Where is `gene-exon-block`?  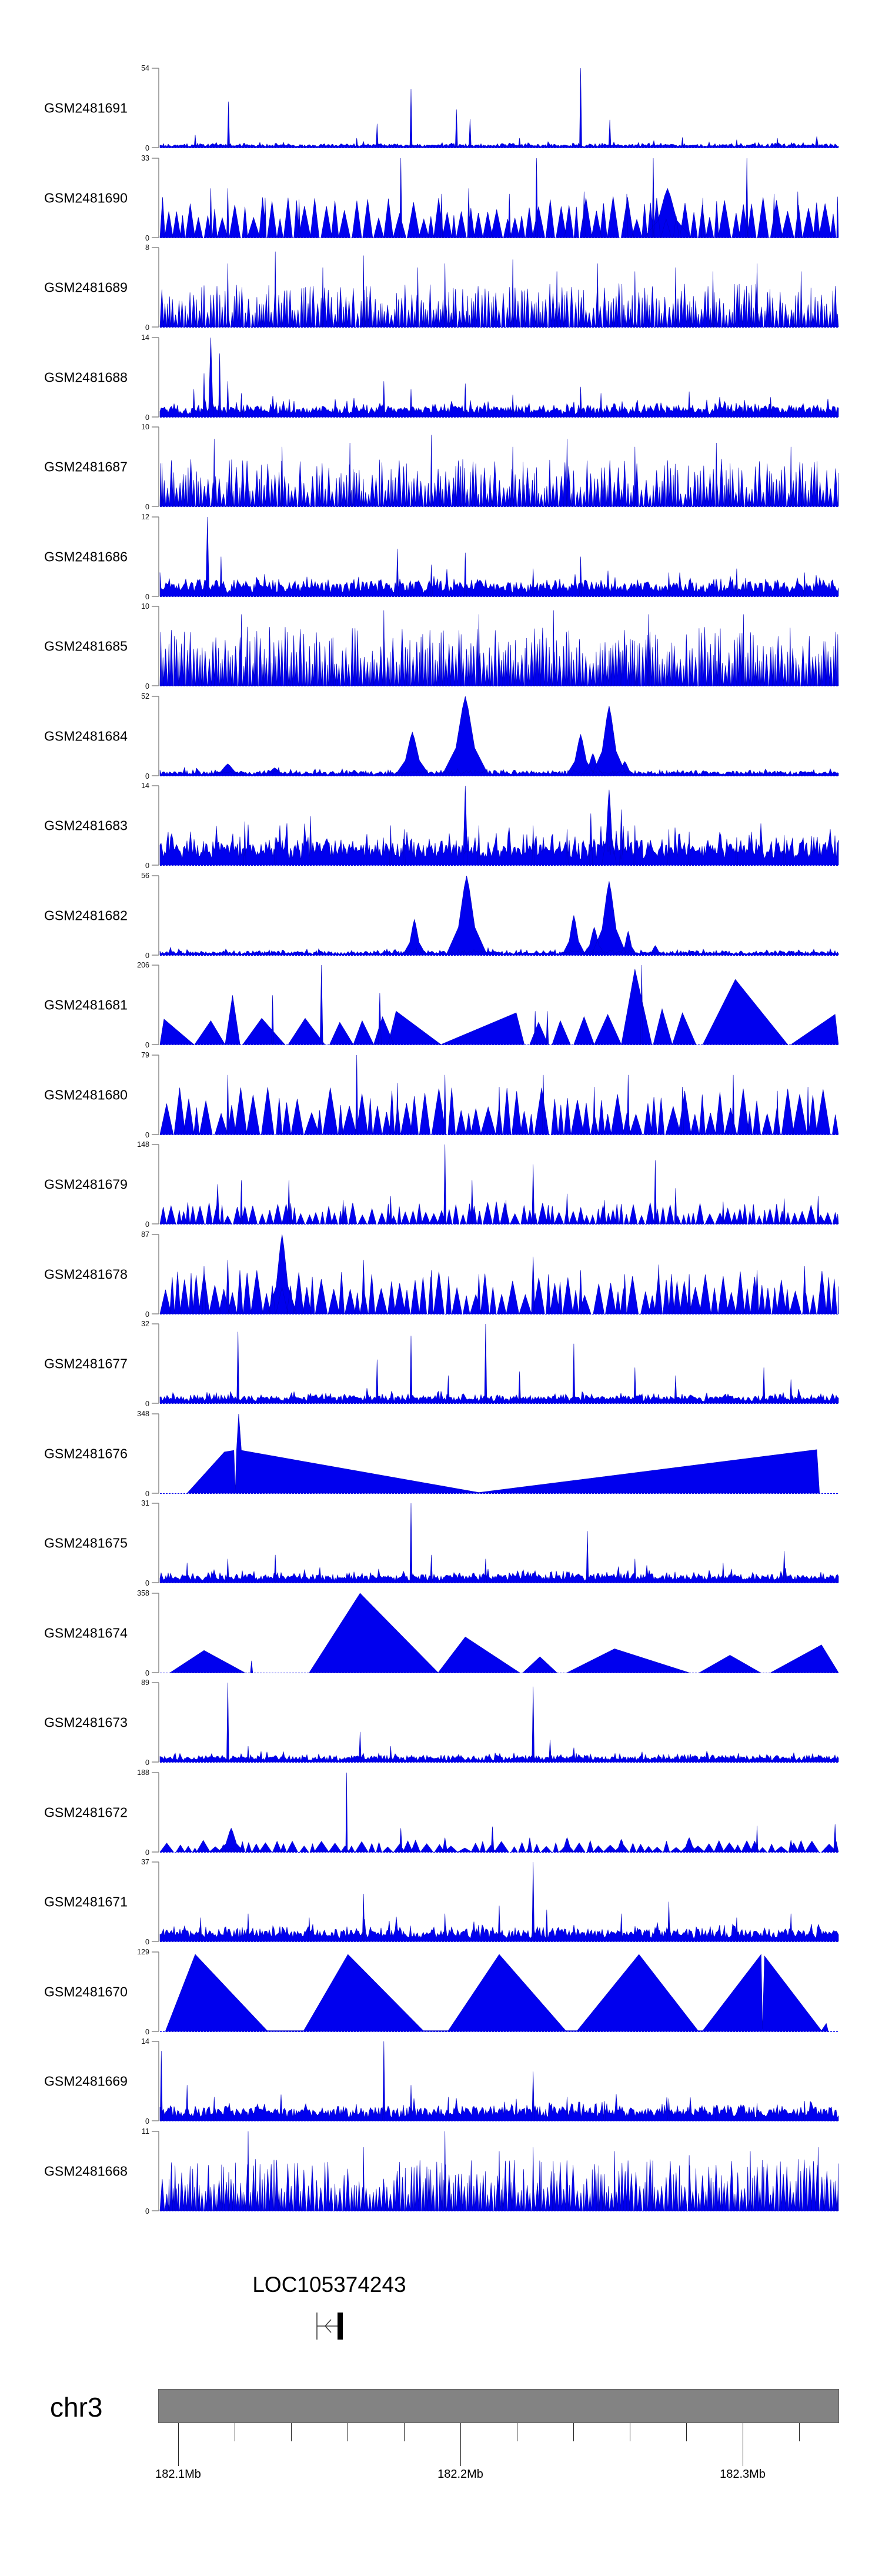 gene-exon-block is located at coordinates (340, 2326).